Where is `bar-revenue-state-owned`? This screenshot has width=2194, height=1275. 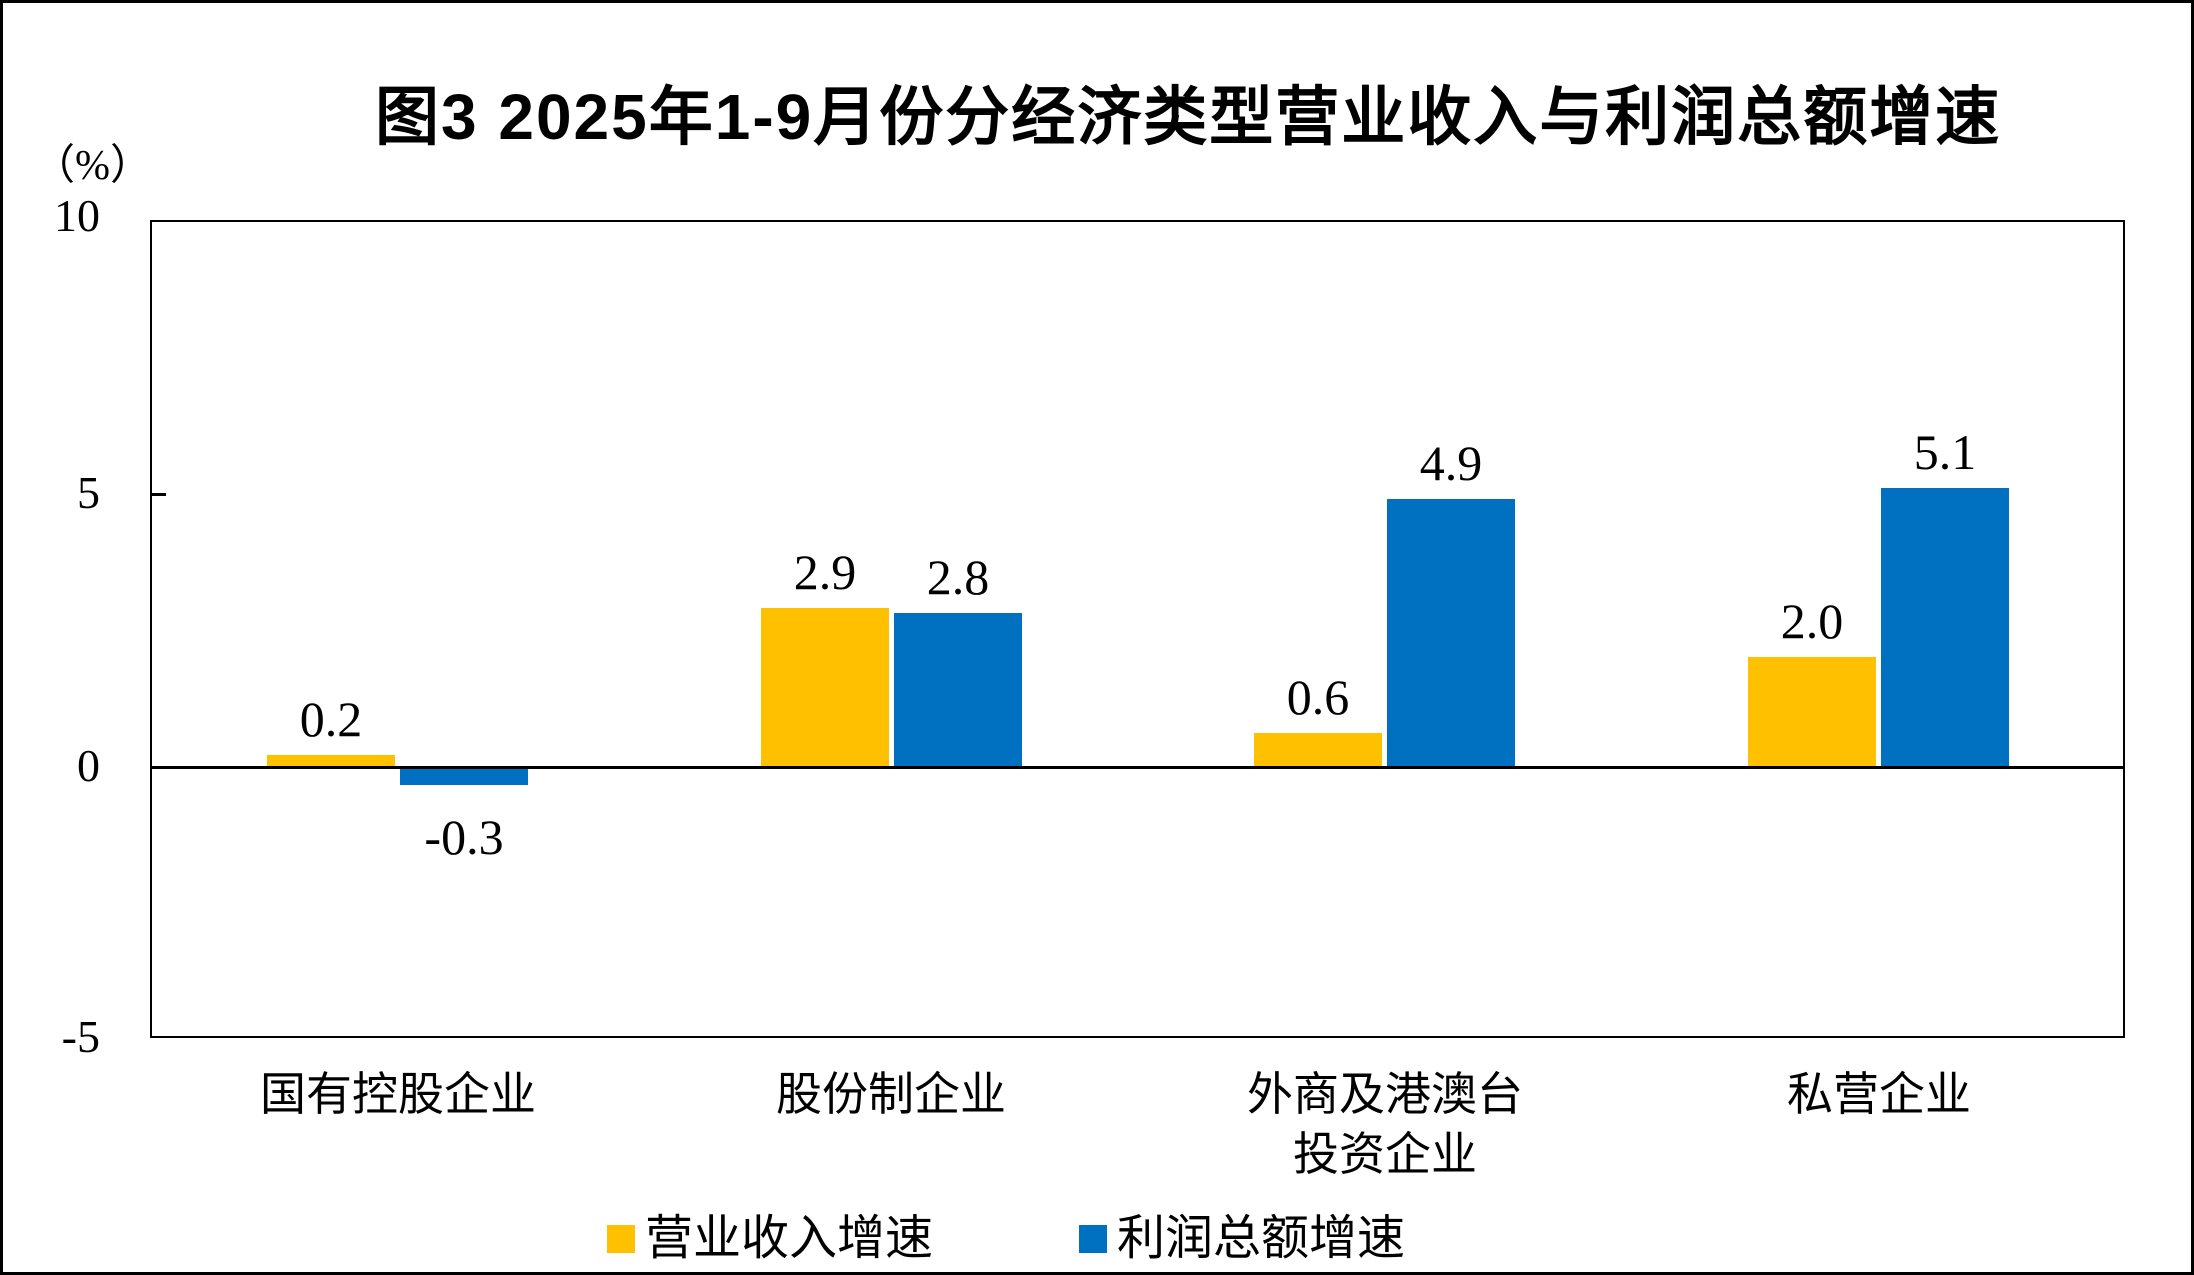
bar-revenue-state-owned is located at coordinates (331, 760).